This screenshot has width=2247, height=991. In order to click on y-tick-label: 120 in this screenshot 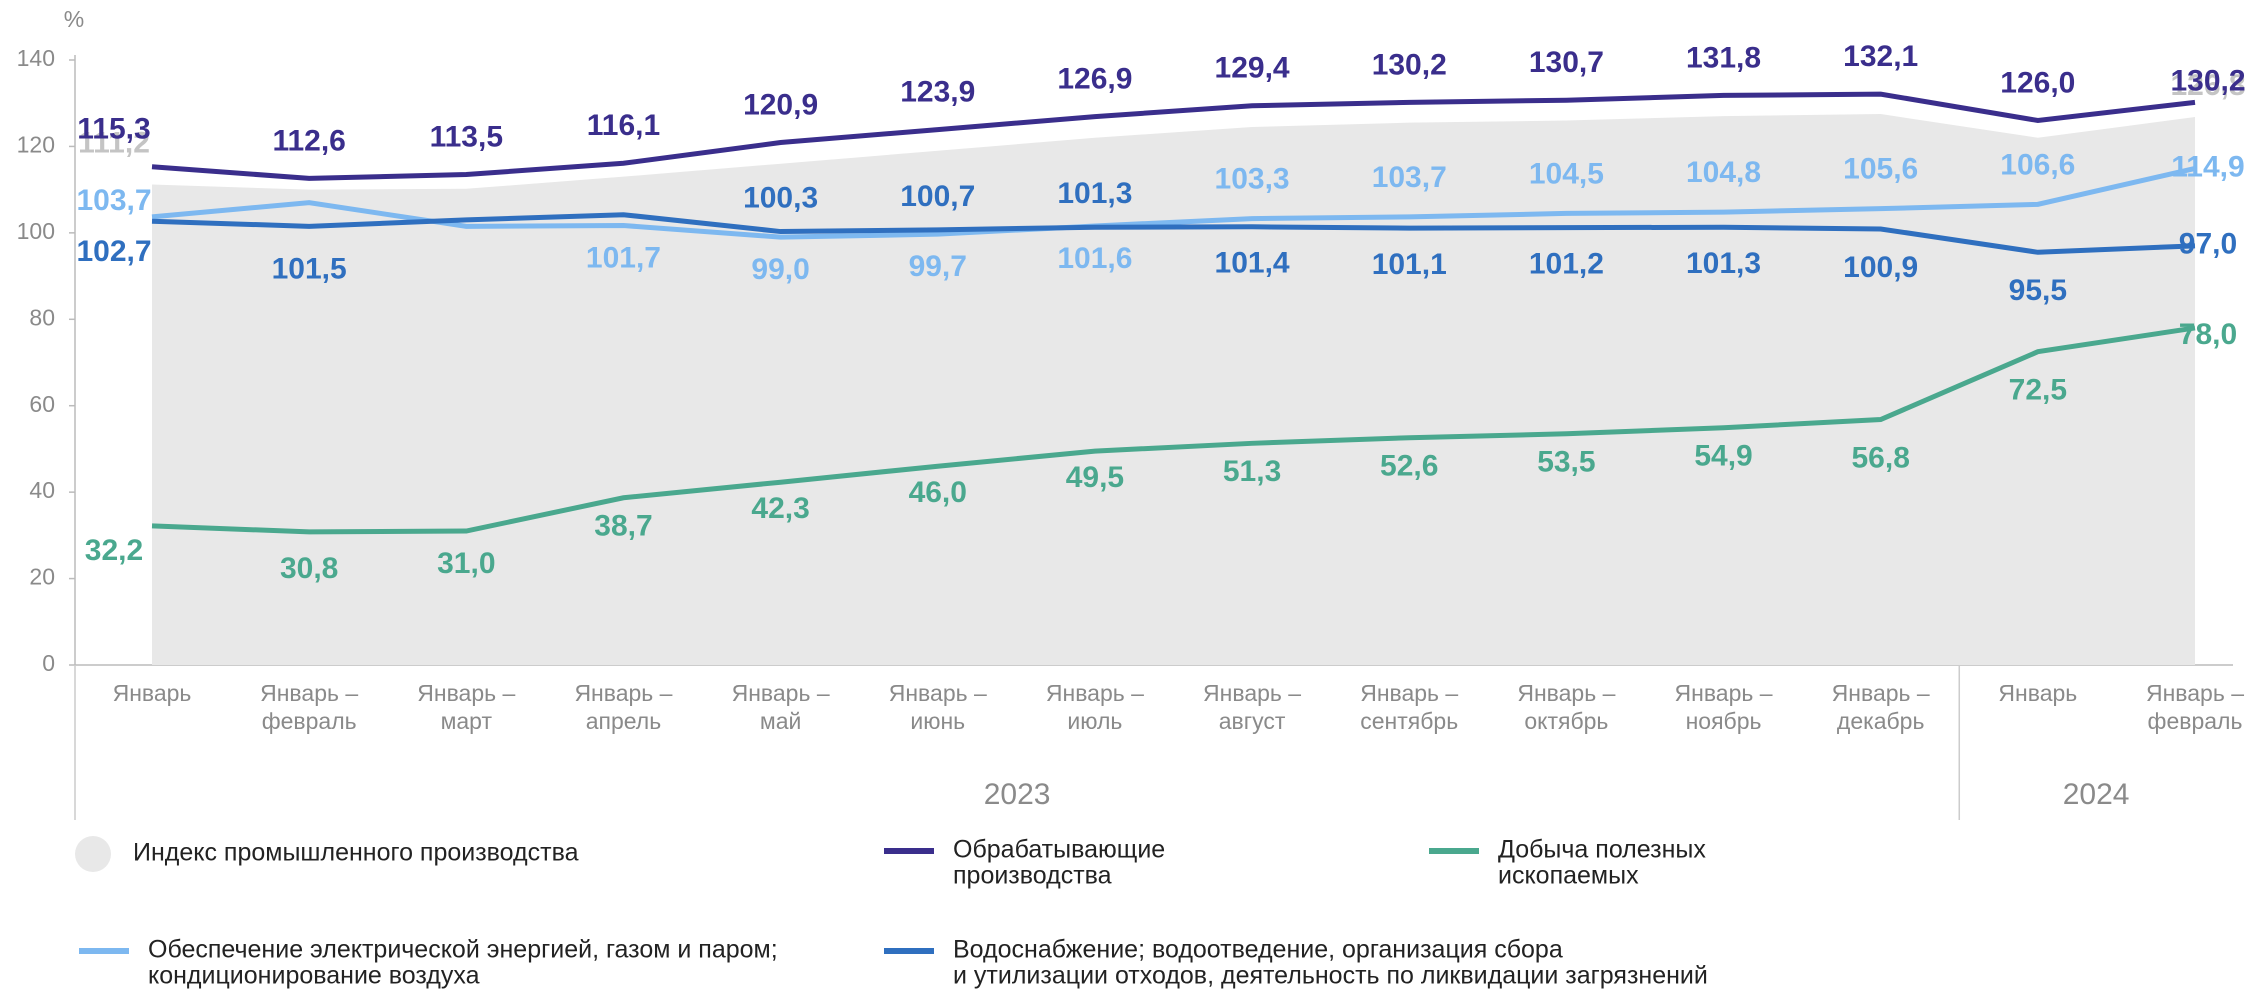, I will do `click(36, 145)`.